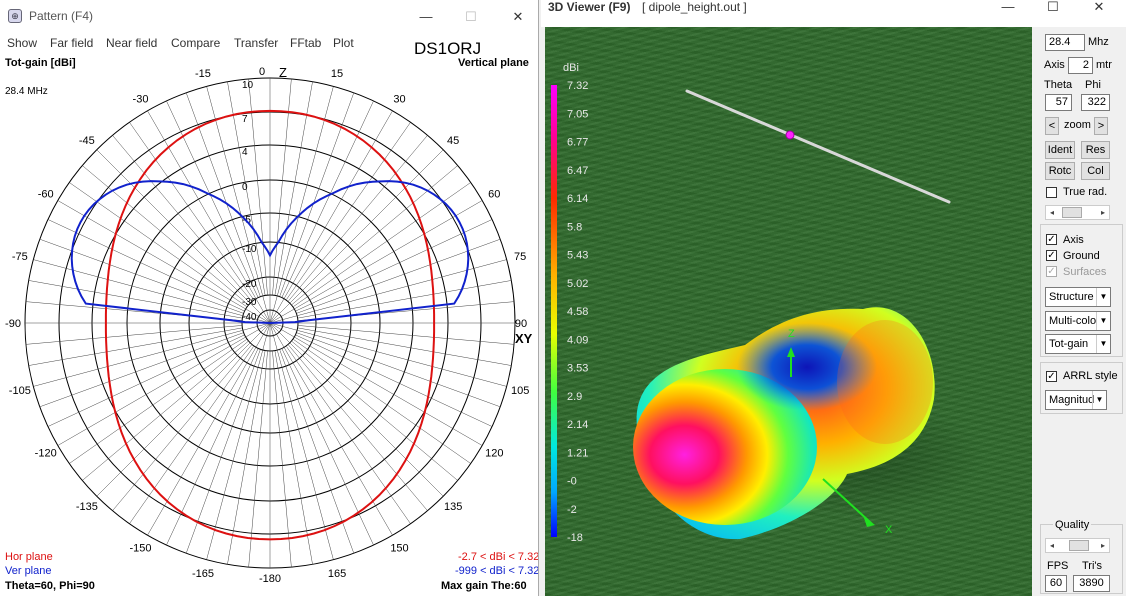  Describe the element at coordinates (791, 334) in the screenshot. I see `z-axis-label: Z` at that location.